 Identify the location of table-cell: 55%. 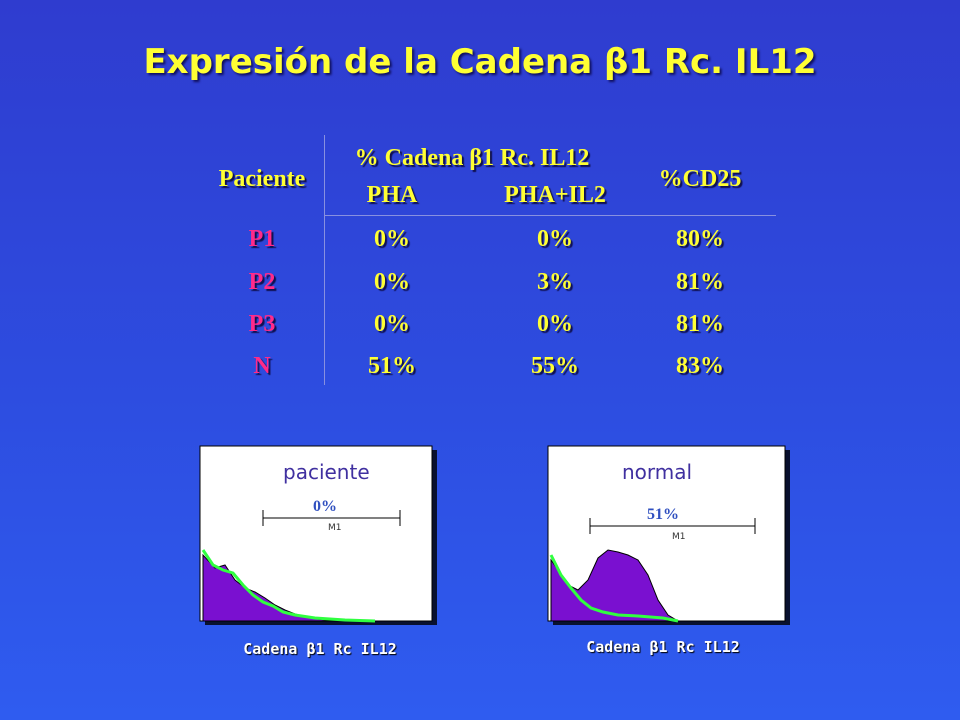
(555, 366).